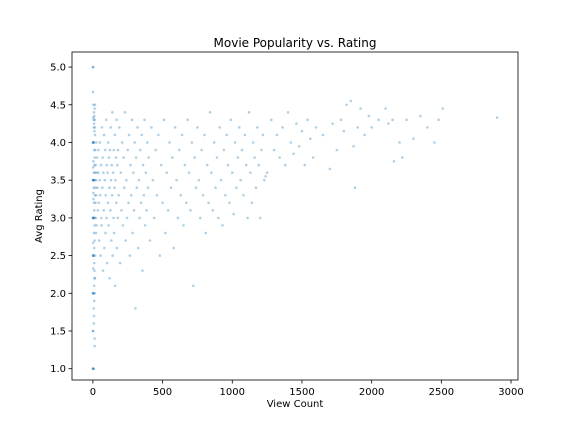 The width and height of the screenshot is (576, 432). Describe the element at coordinates (510, 392) in the screenshot. I see `x-tick-label: 3000` at that location.